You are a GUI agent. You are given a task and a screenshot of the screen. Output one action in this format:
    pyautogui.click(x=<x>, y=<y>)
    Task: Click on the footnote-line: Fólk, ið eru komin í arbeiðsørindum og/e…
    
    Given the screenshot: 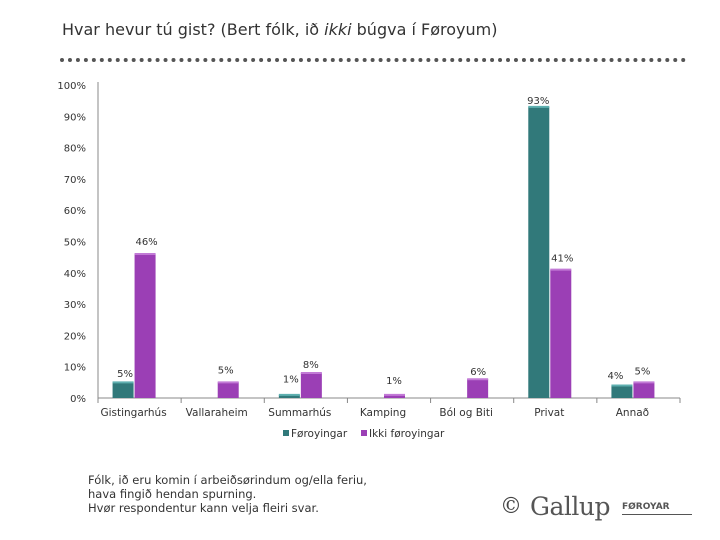 What is the action you would take?
    pyautogui.click(x=227, y=480)
    